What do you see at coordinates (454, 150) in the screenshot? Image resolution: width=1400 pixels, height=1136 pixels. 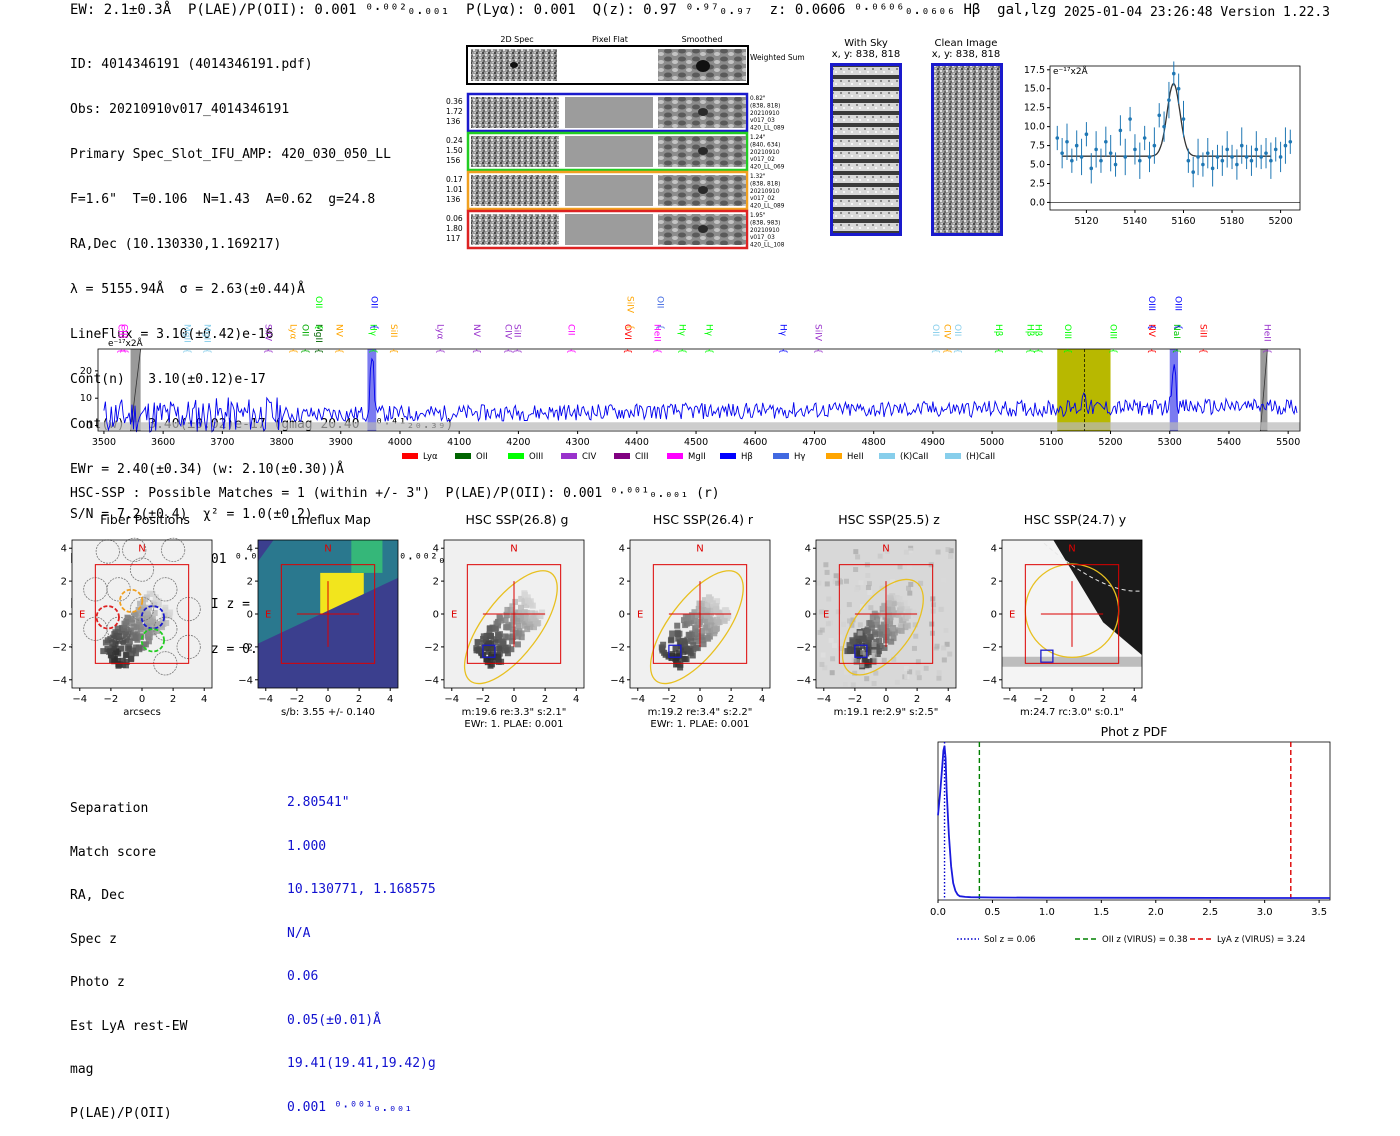 I see `cutout-left-stat: 1.50` at bounding box center [454, 150].